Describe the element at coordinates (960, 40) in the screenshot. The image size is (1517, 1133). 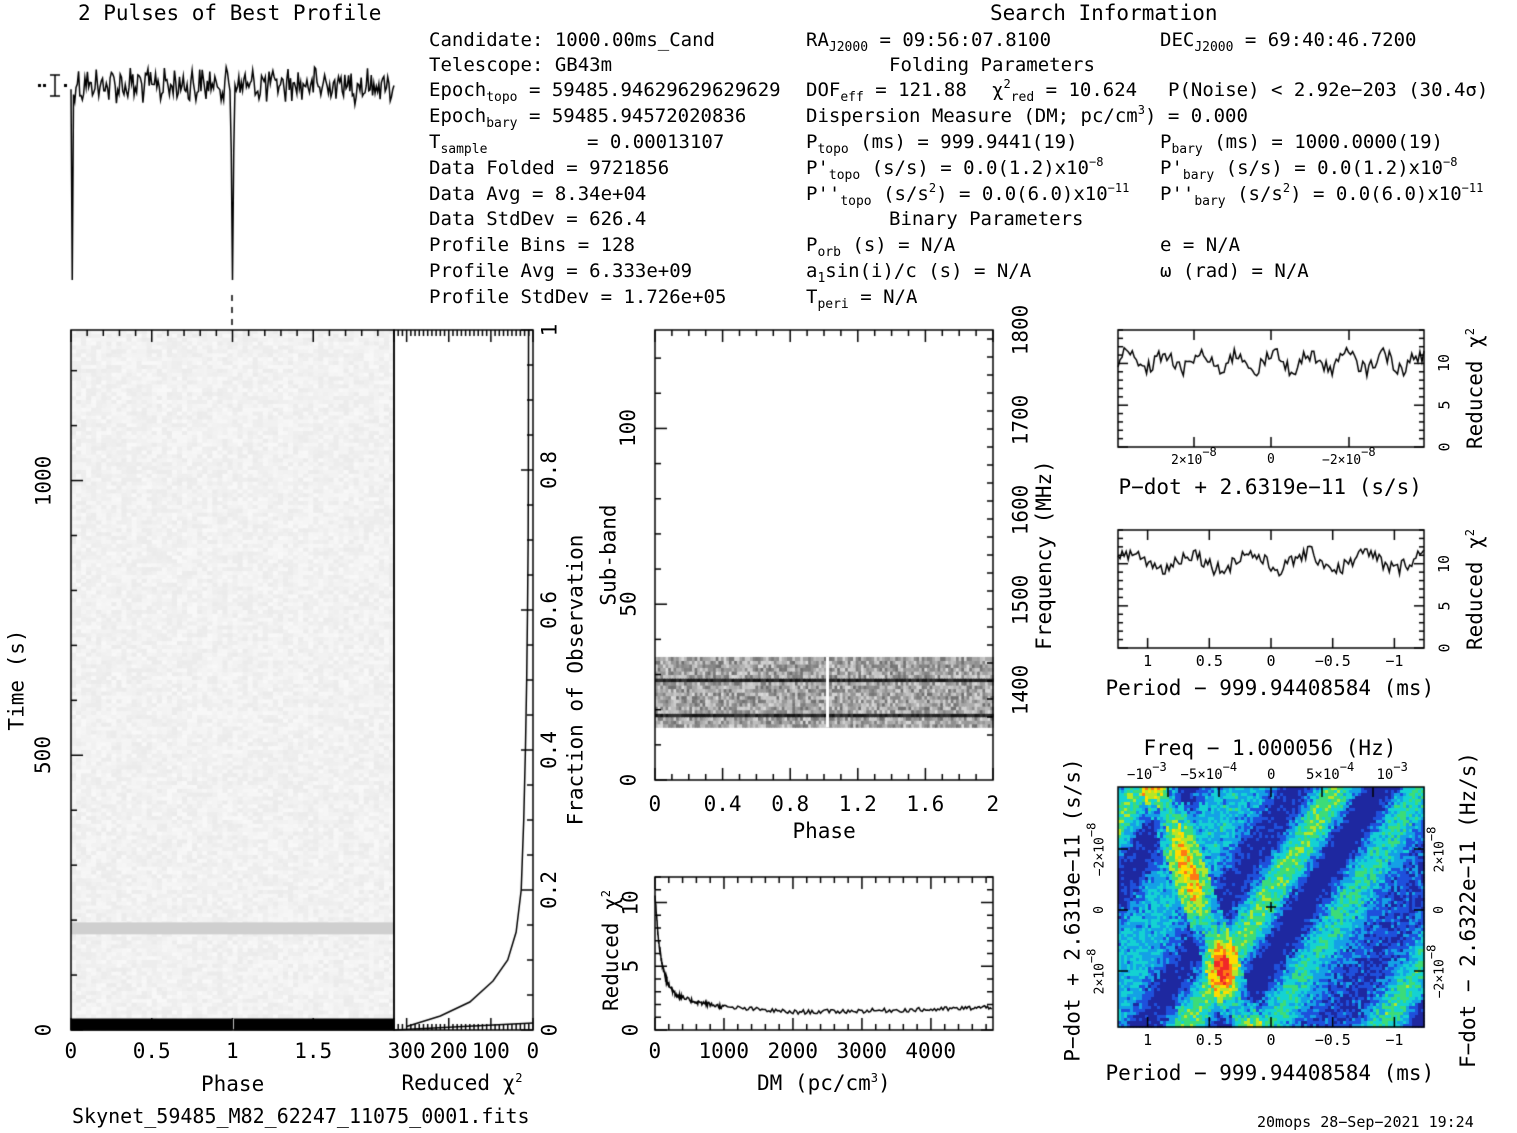
I see `ra-value: = 09:56:07.8100` at that location.